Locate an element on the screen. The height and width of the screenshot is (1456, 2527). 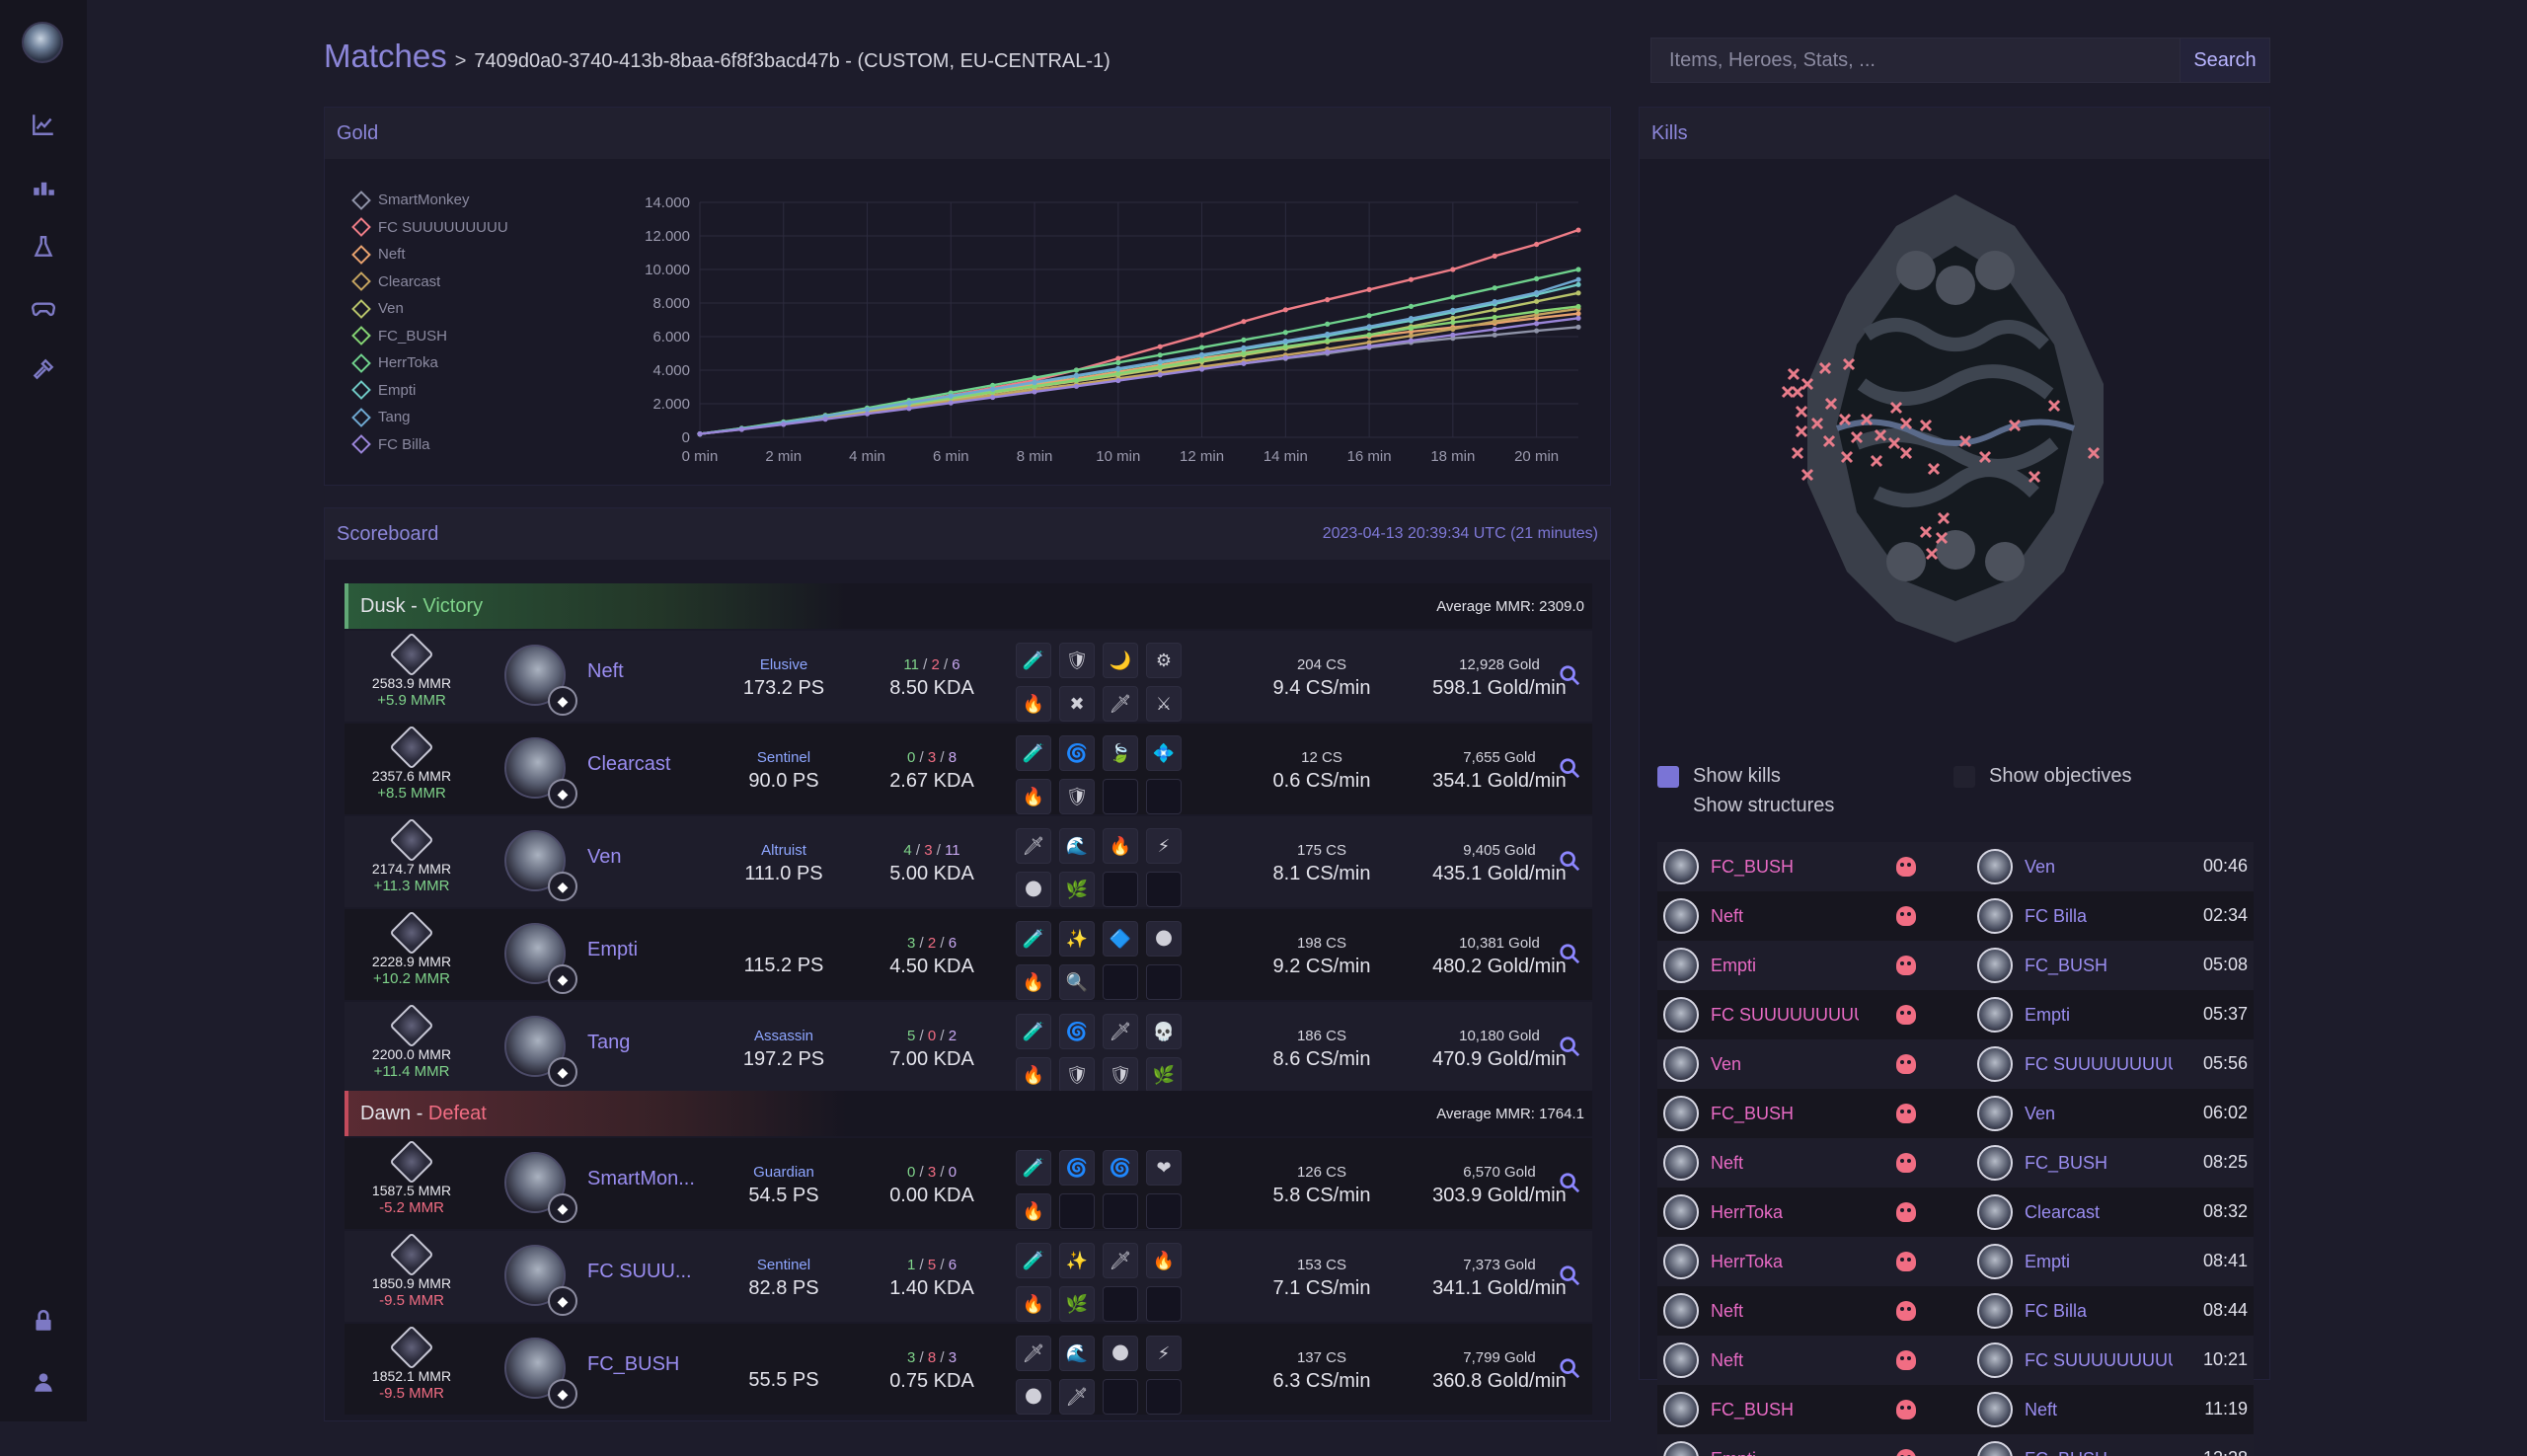
legend-item: Tang is located at coordinates (431, 417).